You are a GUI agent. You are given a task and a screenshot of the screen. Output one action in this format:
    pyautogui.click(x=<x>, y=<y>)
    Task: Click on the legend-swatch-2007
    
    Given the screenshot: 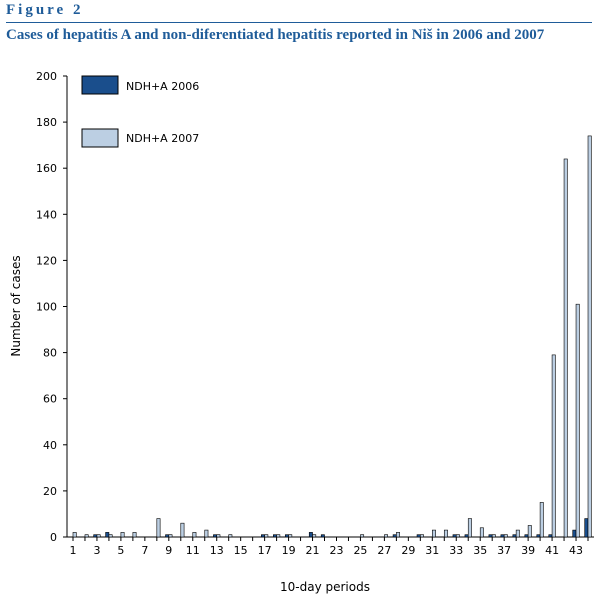 What is the action you would take?
    pyautogui.click(x=100, y=138)
    